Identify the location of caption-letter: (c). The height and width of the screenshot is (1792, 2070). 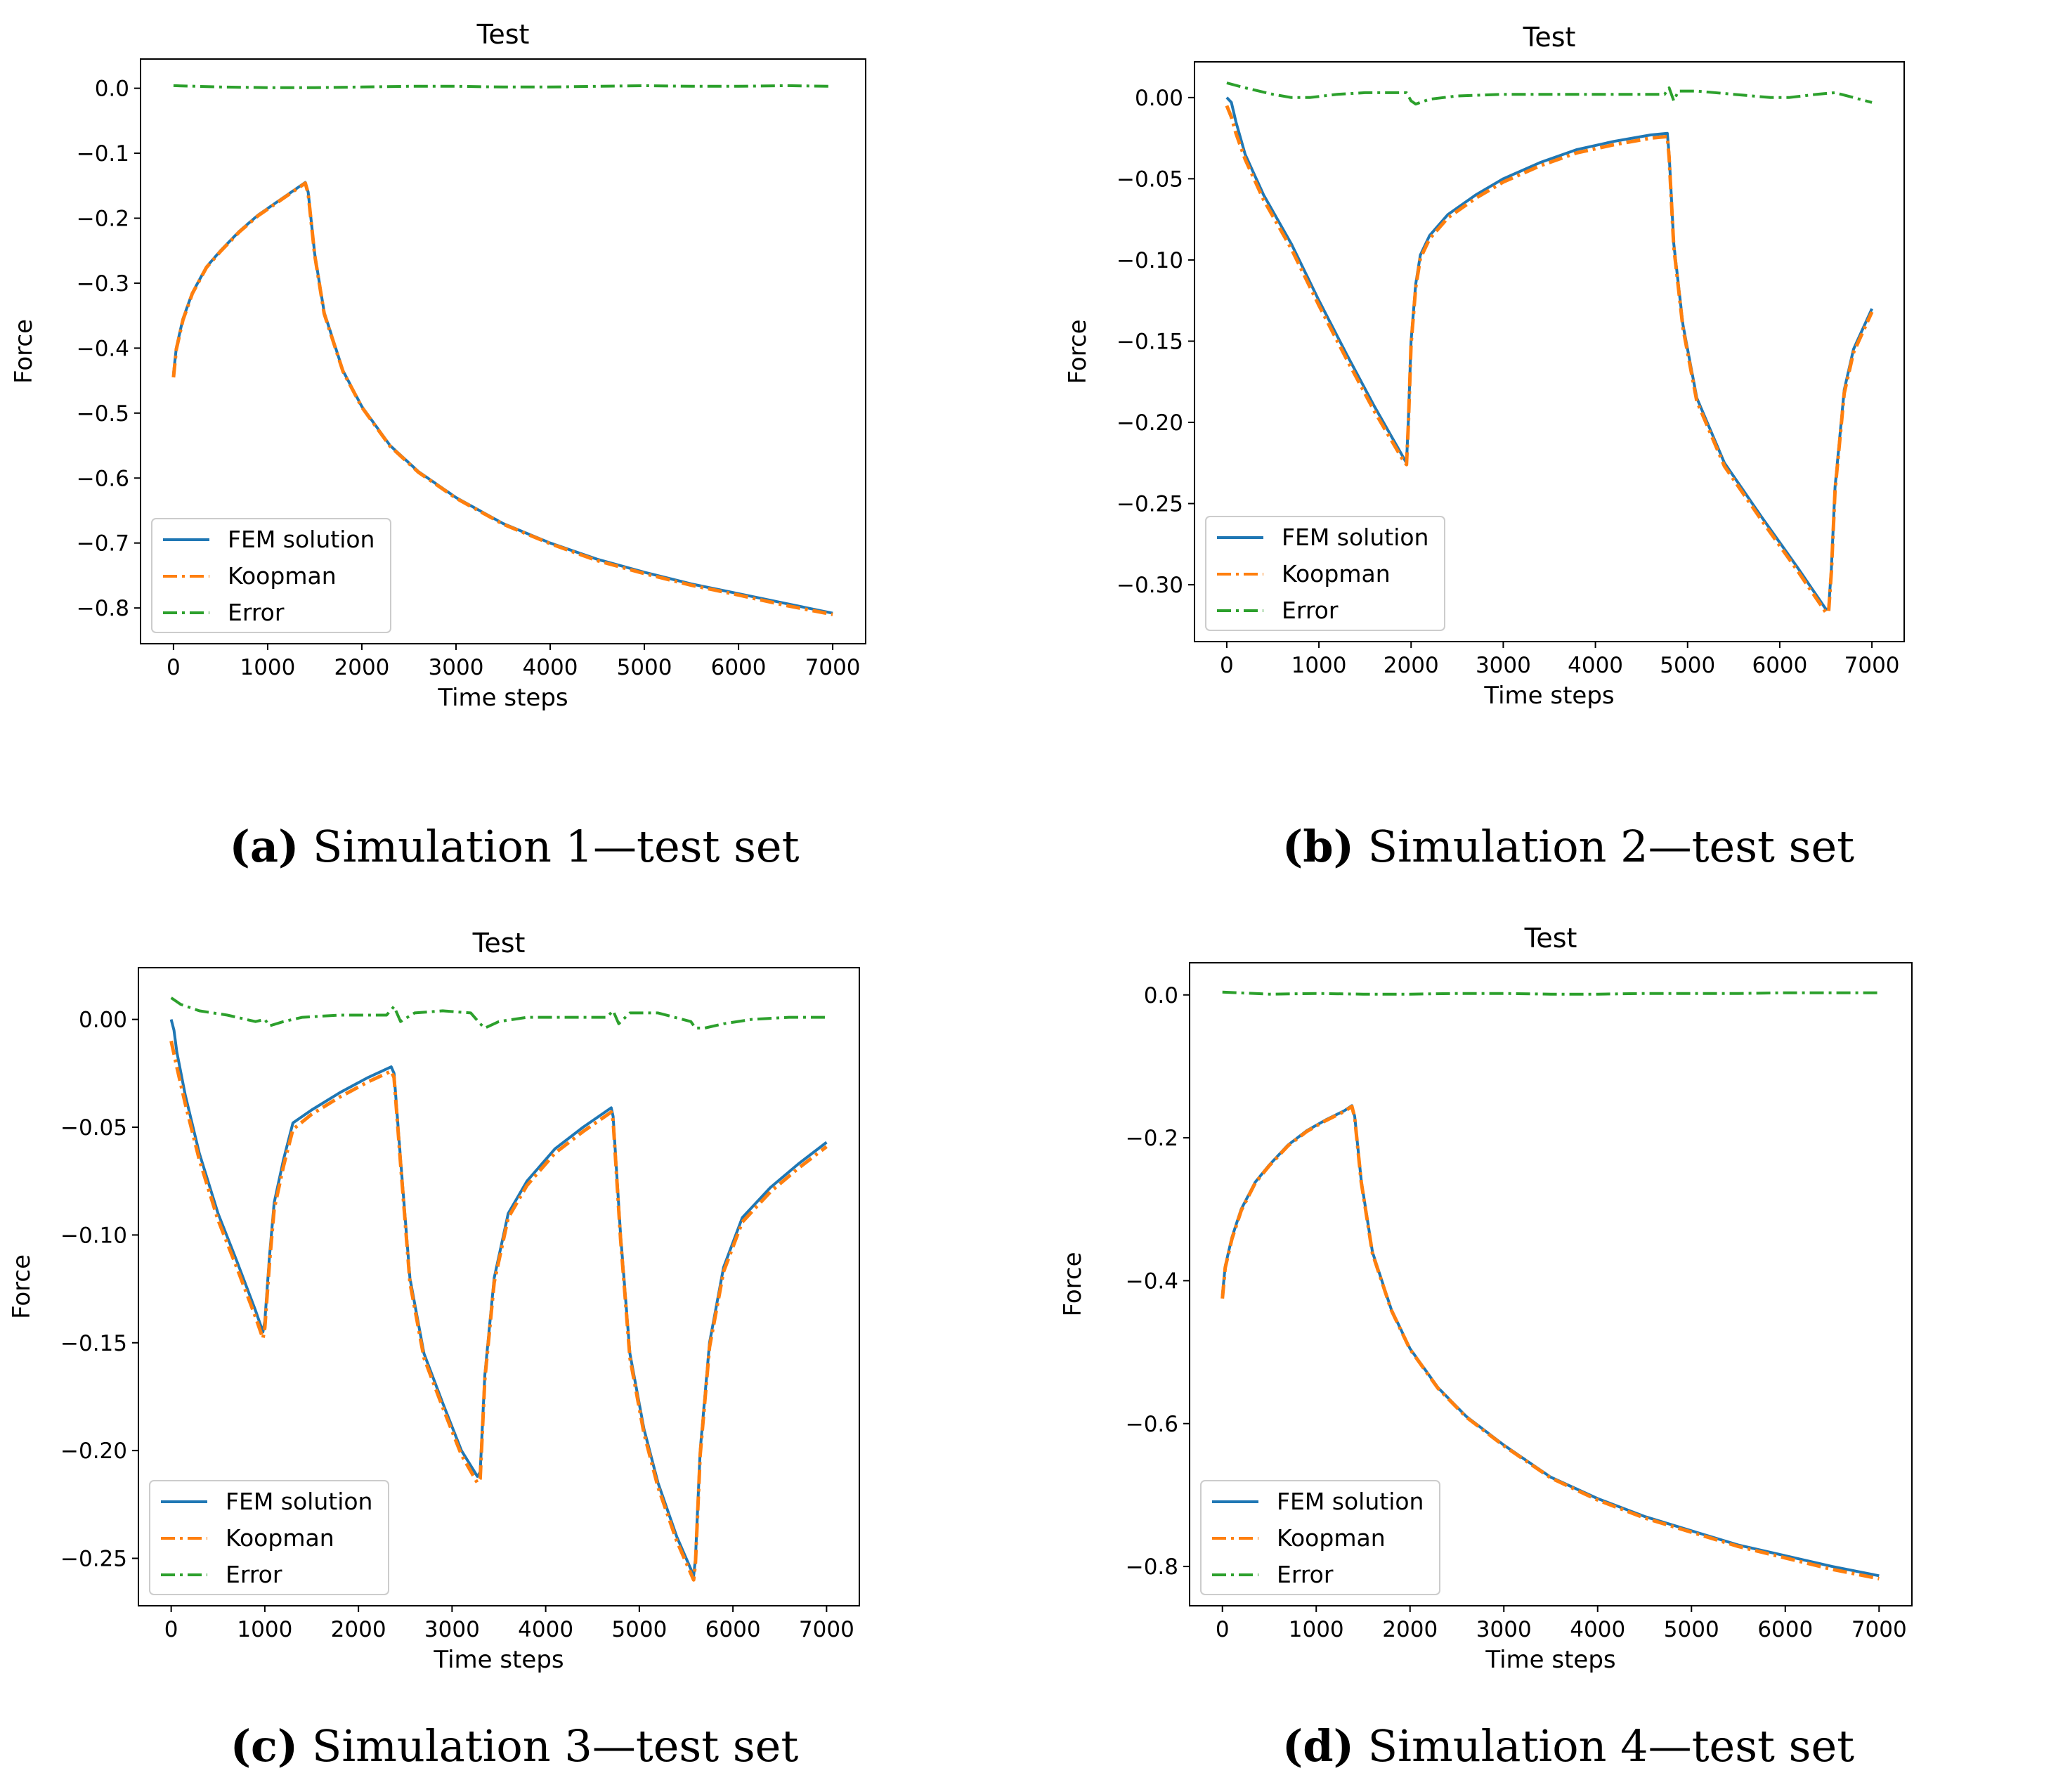
(264, 1746).